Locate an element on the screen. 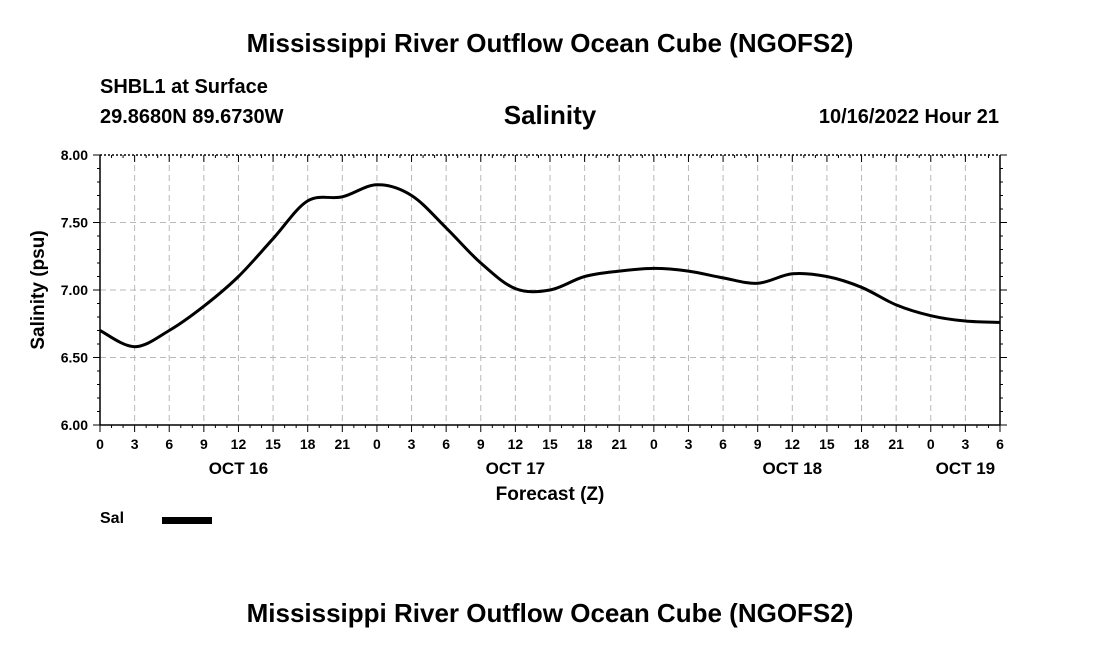 Image resolution: width=1100 pixels, height=650 pixels. coordinates-label: 29.8680N 89.6730W is located at coordinates (192, 117).